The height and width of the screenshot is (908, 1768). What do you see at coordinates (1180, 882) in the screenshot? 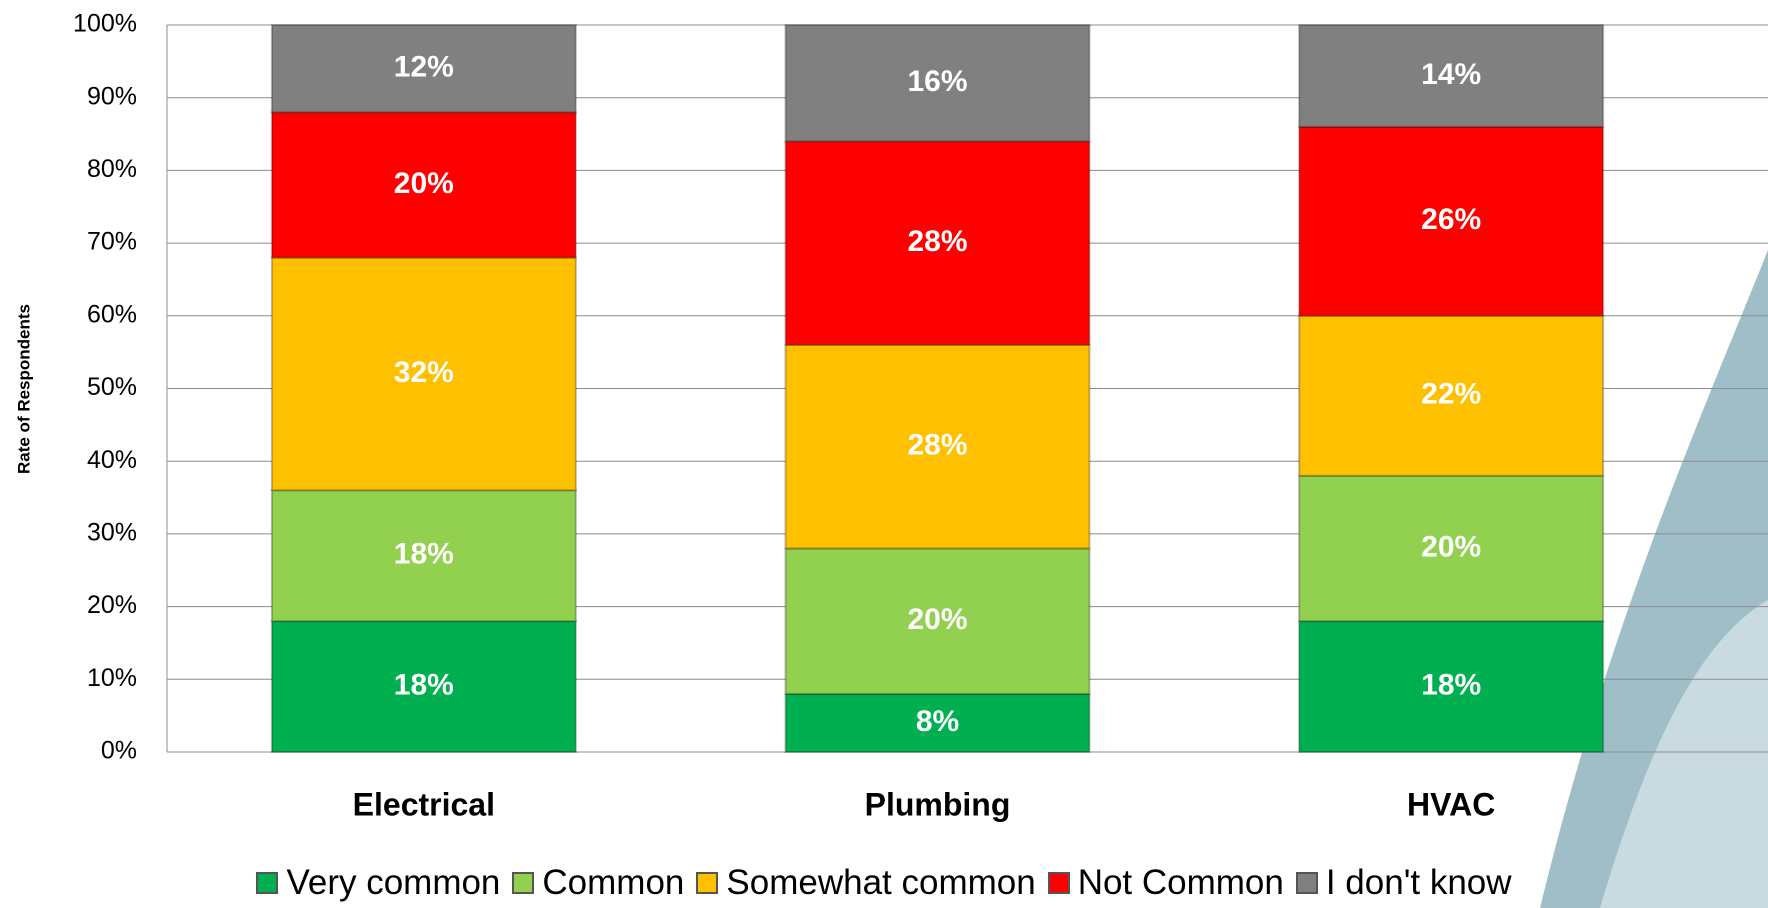
I see `legend-label: Not Common` at bounding box center [1180, 882].